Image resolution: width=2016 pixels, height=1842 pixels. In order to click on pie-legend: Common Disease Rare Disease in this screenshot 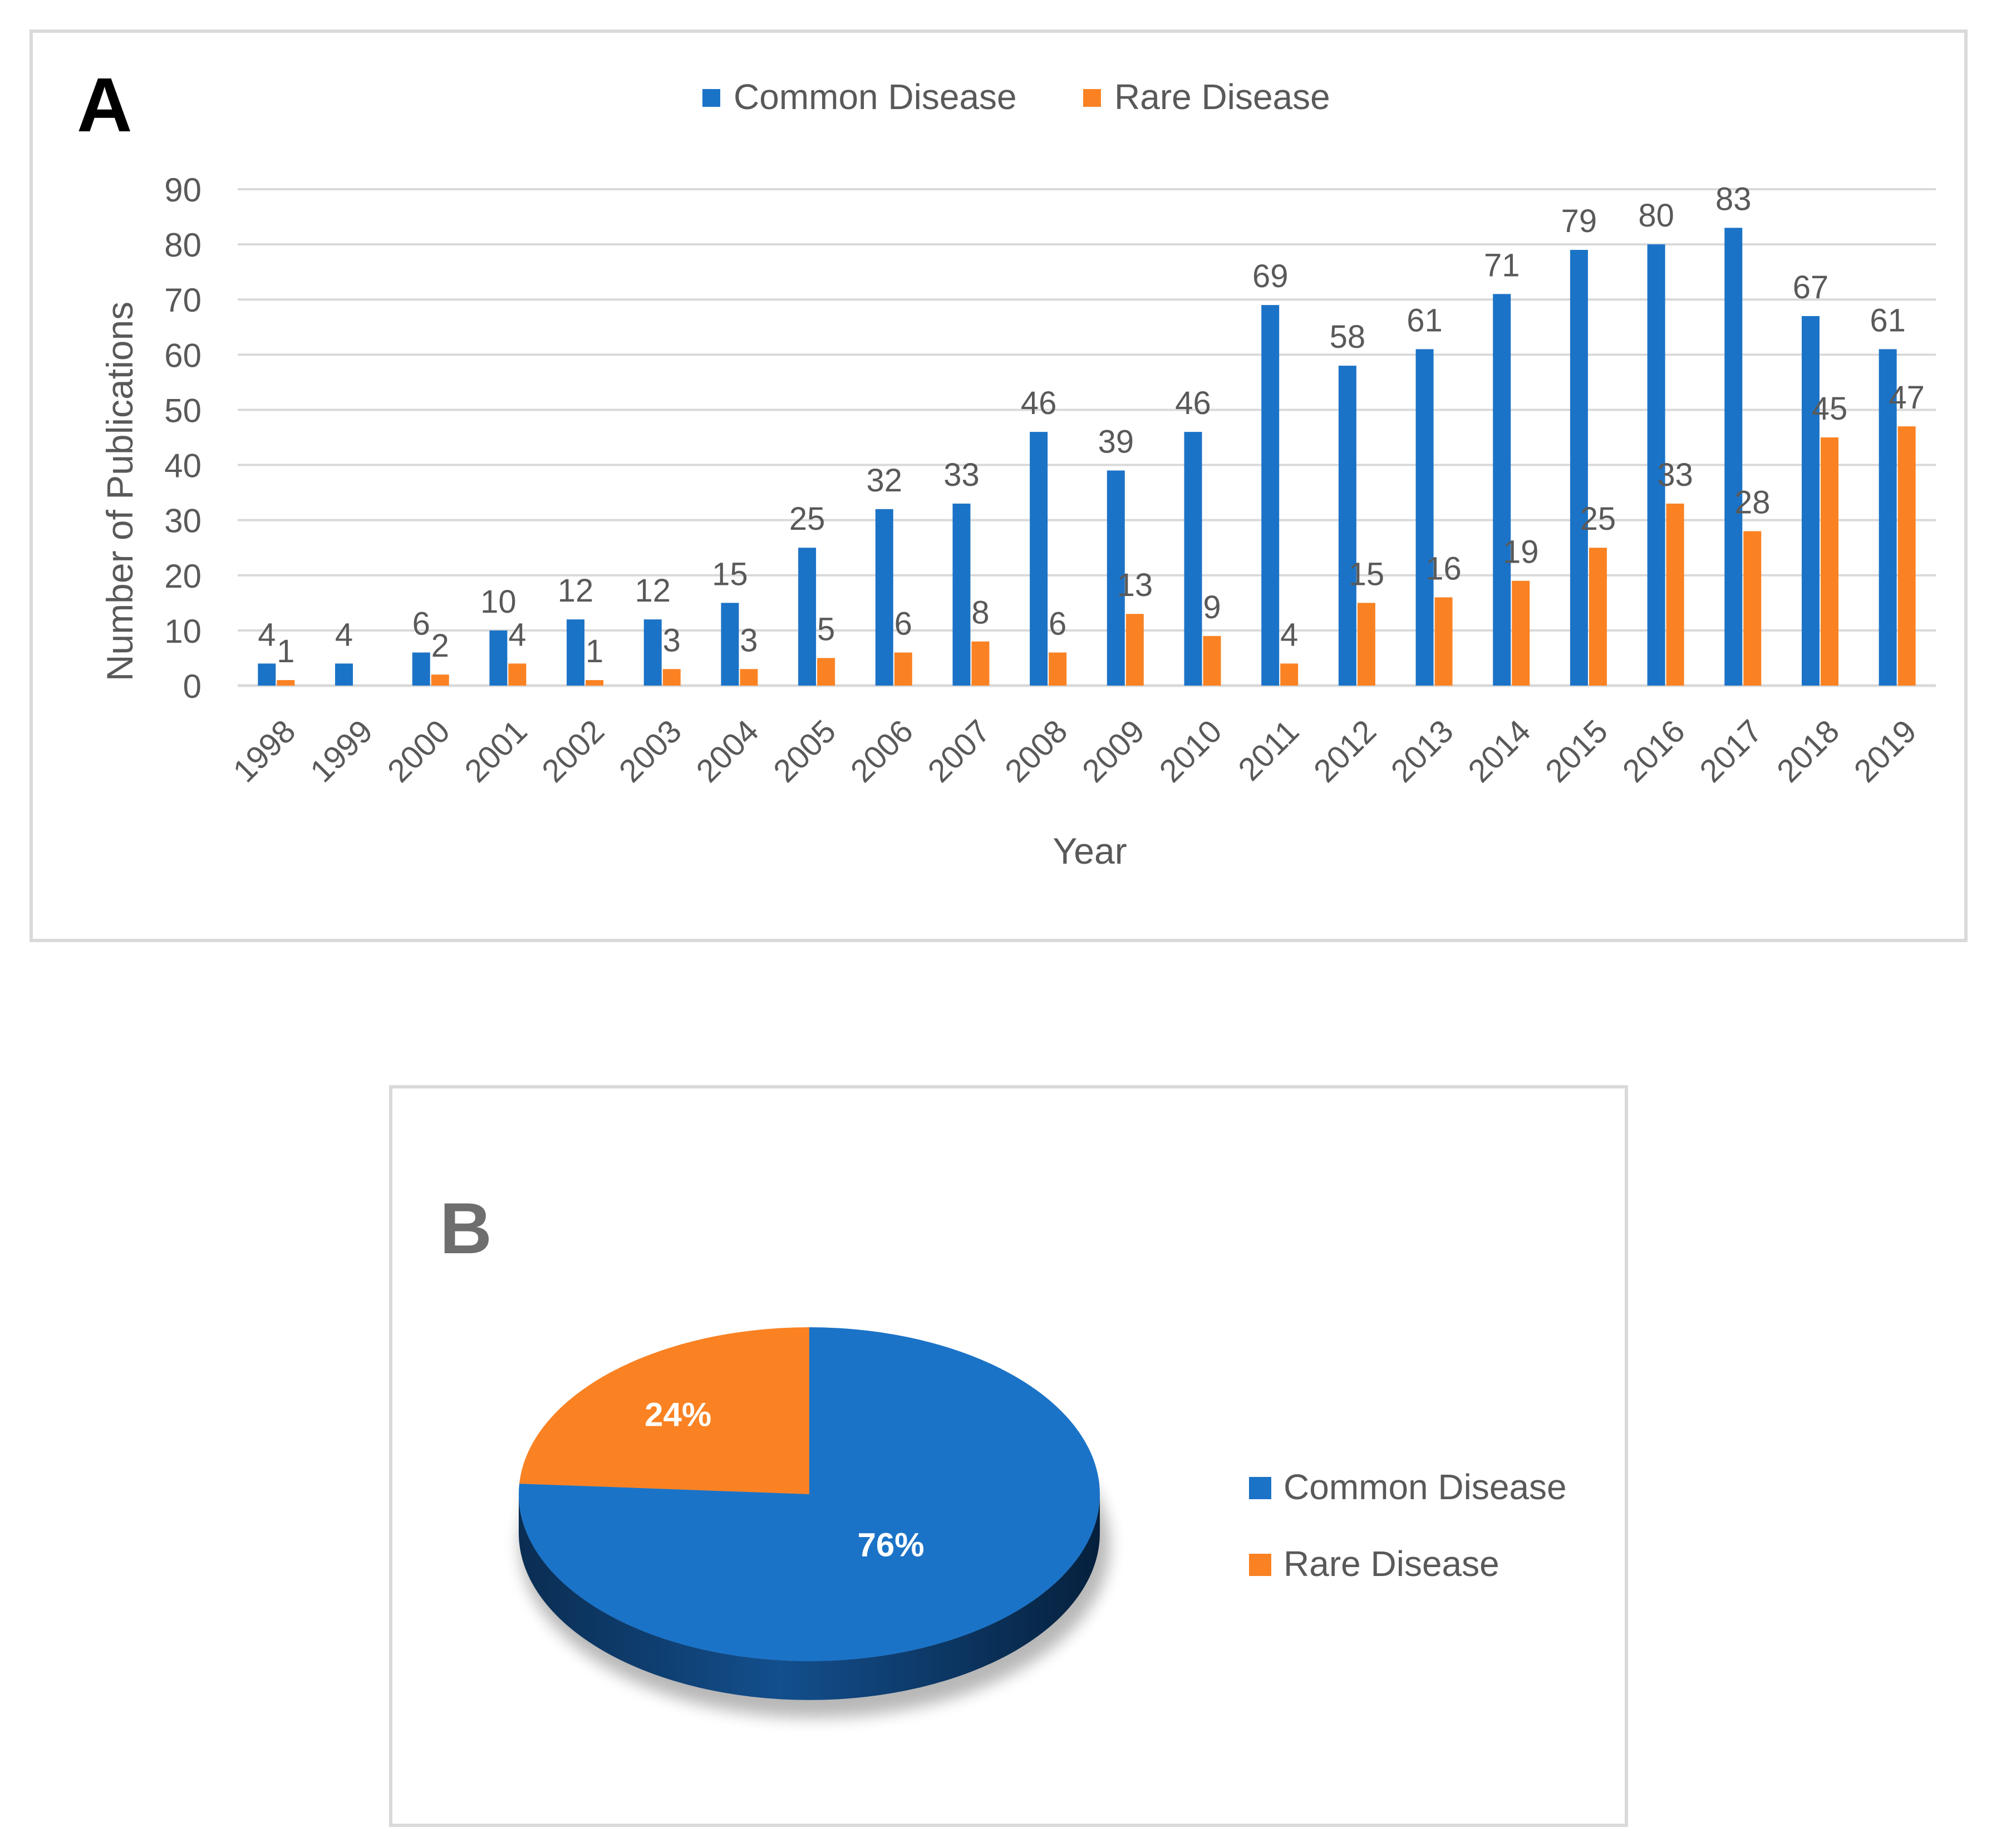, I will do `click(1408, 1525)`.